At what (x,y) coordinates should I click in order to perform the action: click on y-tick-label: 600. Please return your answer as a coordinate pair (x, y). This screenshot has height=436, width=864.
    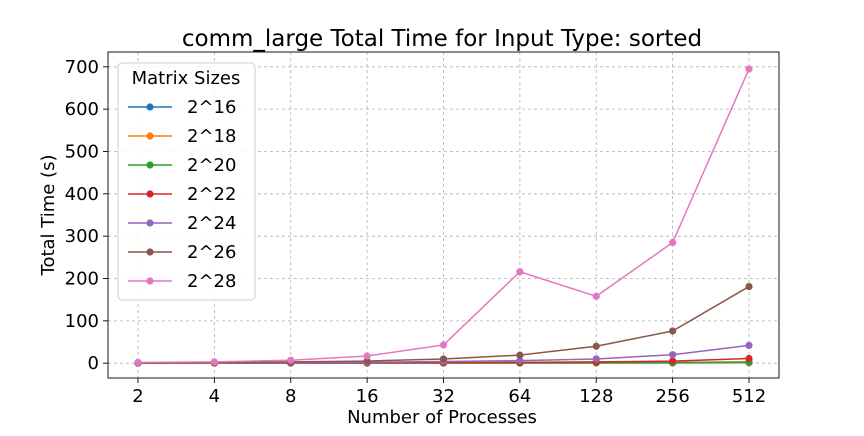
    Looking at the image, I should click on (82, 109).